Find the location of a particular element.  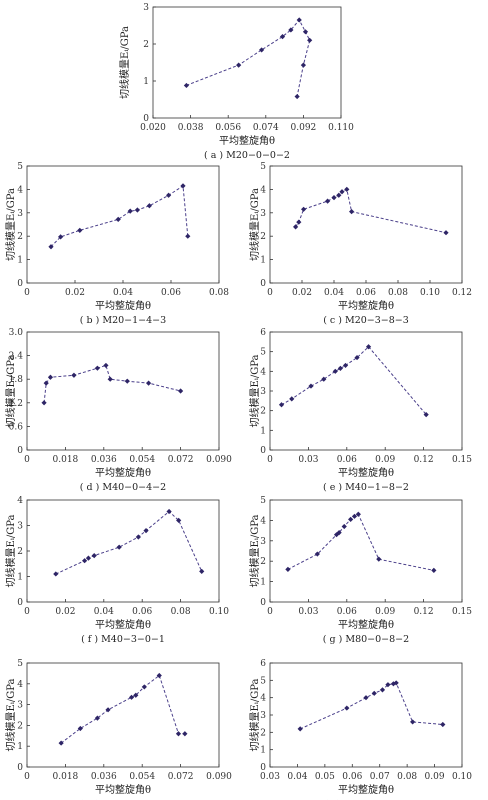

x-tick-label: 0.092 is located at coordinates (304, 128).